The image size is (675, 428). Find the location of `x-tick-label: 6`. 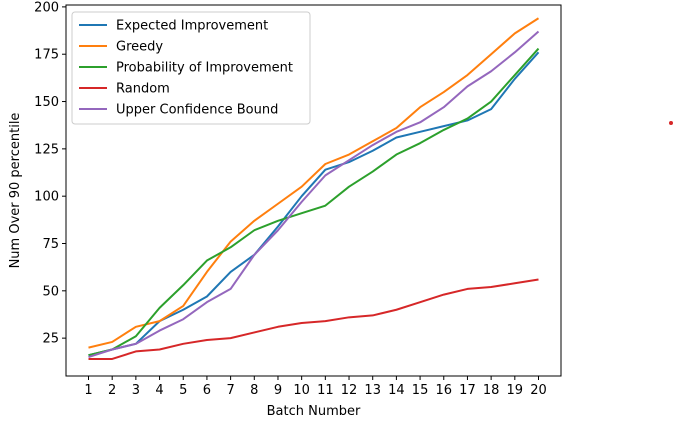

x-tick-label: 6 is located at coordinates (207, 390).